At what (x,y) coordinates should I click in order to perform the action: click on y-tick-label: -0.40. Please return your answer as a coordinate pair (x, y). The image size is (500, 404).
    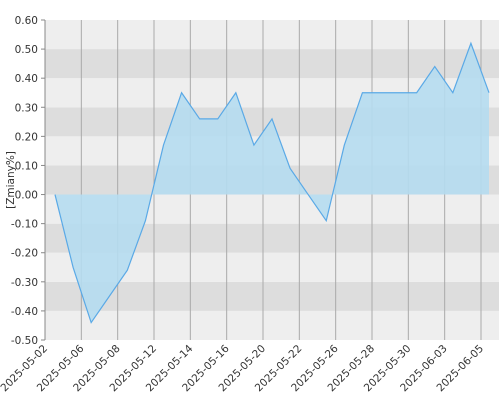
    Looking at the image, I should click on (24, 312).